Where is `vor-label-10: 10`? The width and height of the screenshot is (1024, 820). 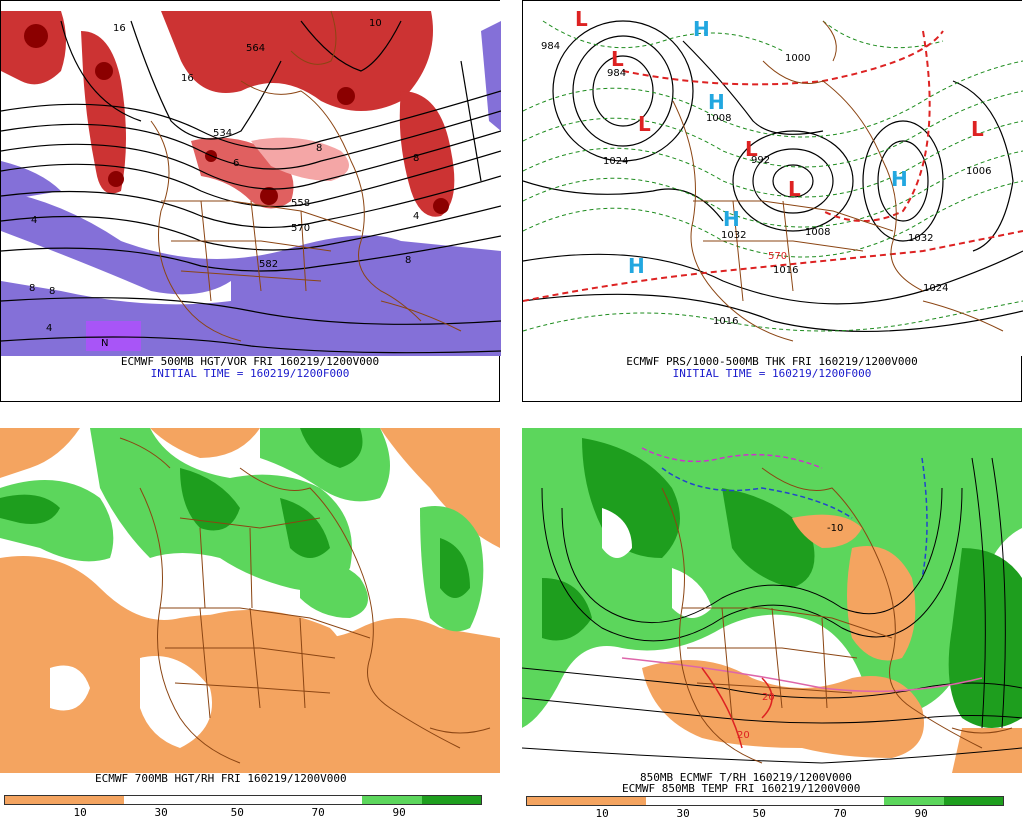
vor-label-10: 10 is located at coordinates (375, 23).